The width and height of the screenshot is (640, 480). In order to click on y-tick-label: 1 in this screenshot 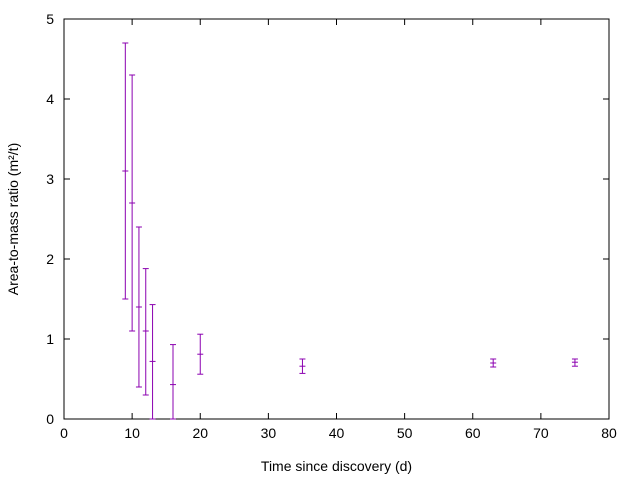, I will do `click(50, 339)`.